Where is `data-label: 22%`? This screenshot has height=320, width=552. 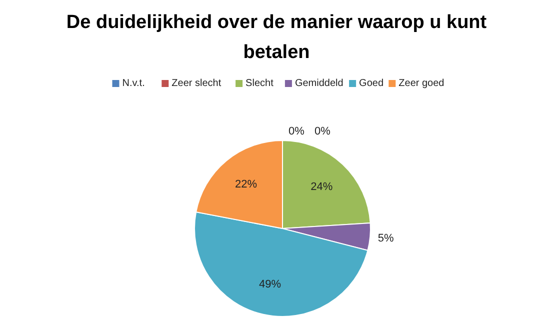 data-label: 22% is located at coordinates (246, 184).